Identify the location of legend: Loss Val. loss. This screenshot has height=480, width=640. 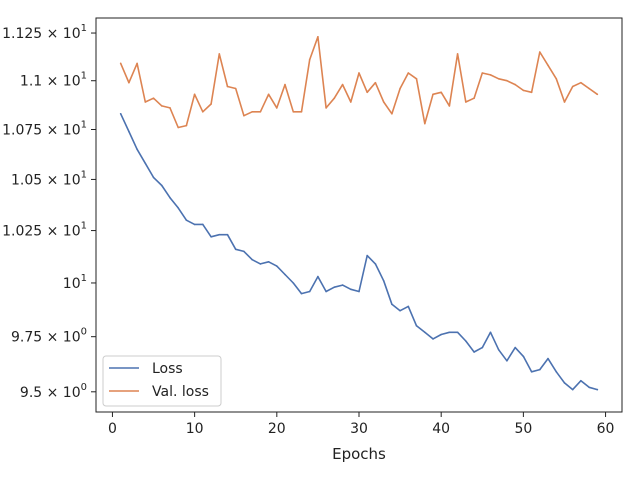
(162, 381).